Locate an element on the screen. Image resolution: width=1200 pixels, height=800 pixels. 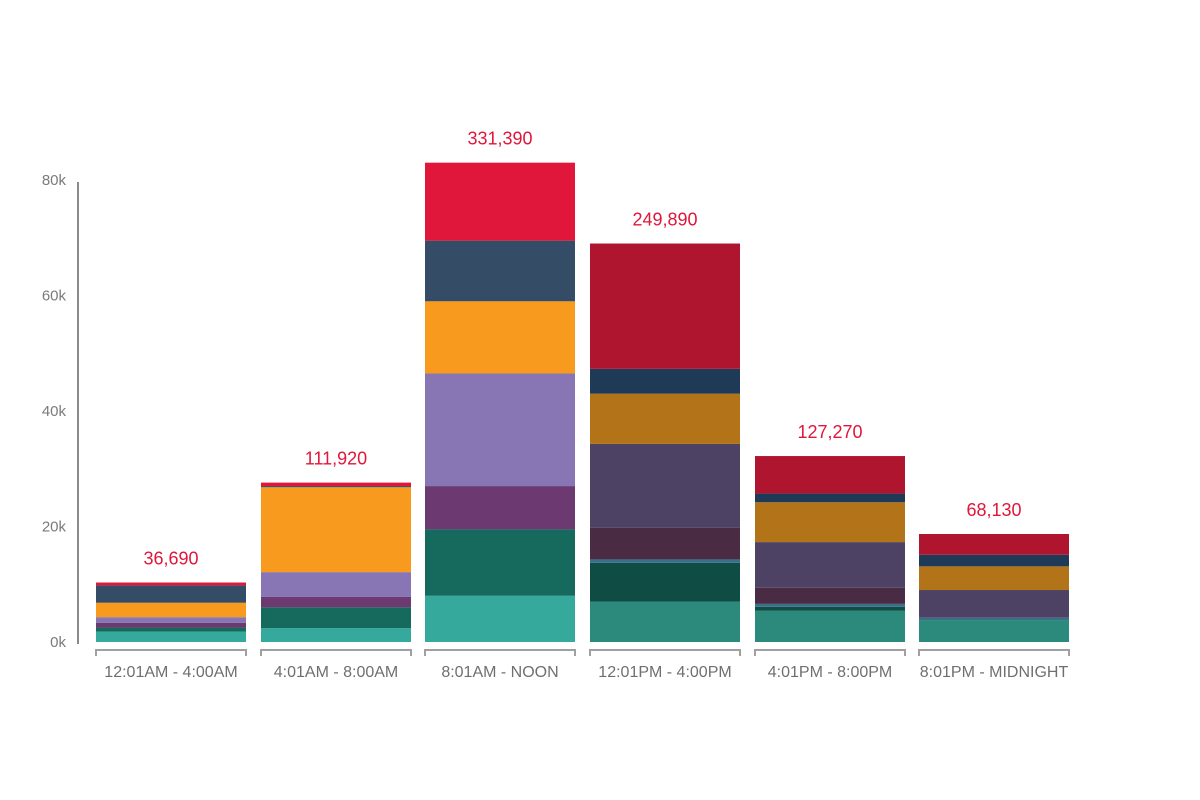
x-category-label: 8:01PM - MIDNIGHT is located at coordinates (994, 672).